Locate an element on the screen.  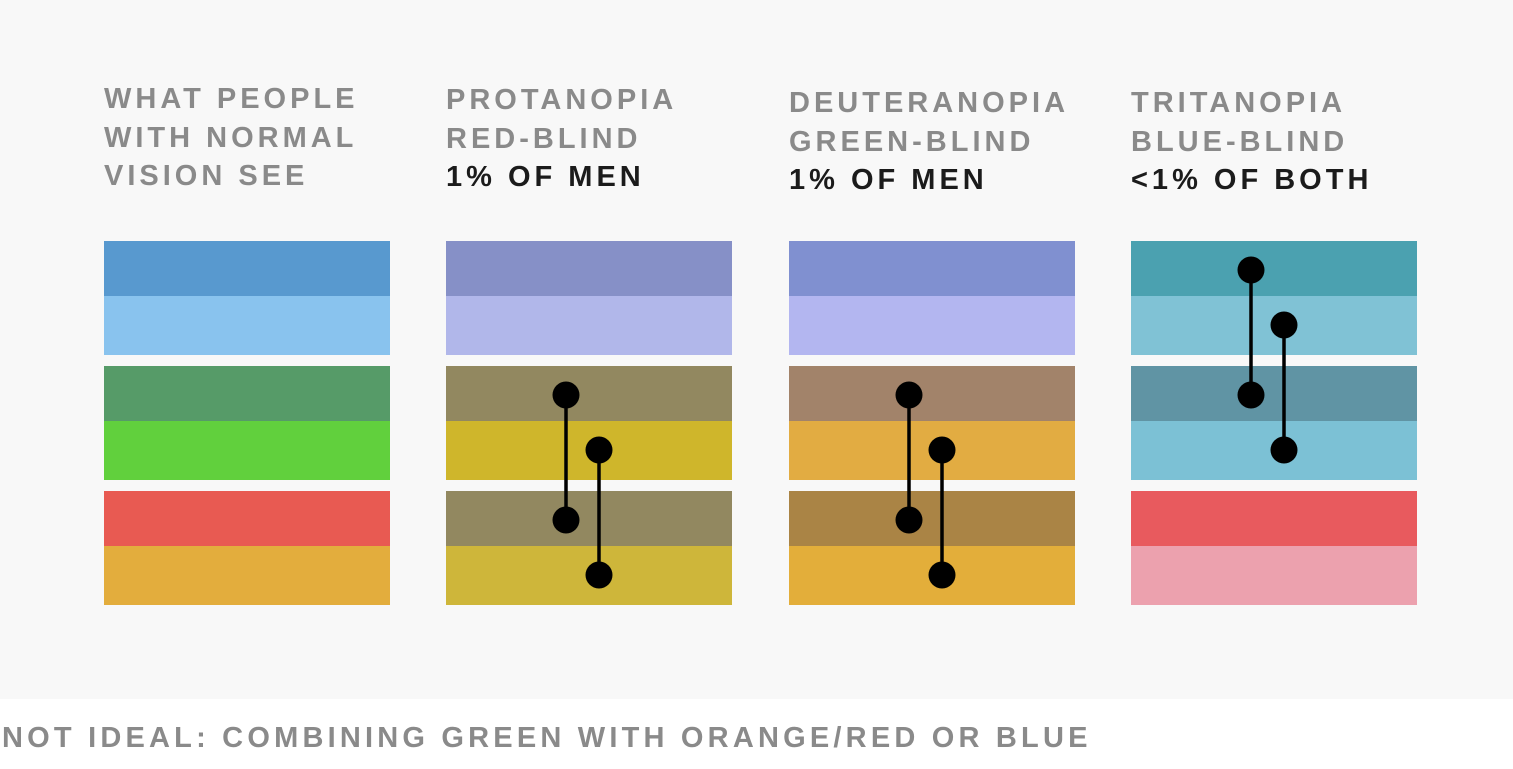
heading-line: GREEN-BLIND is located at coordinates (912, 141).